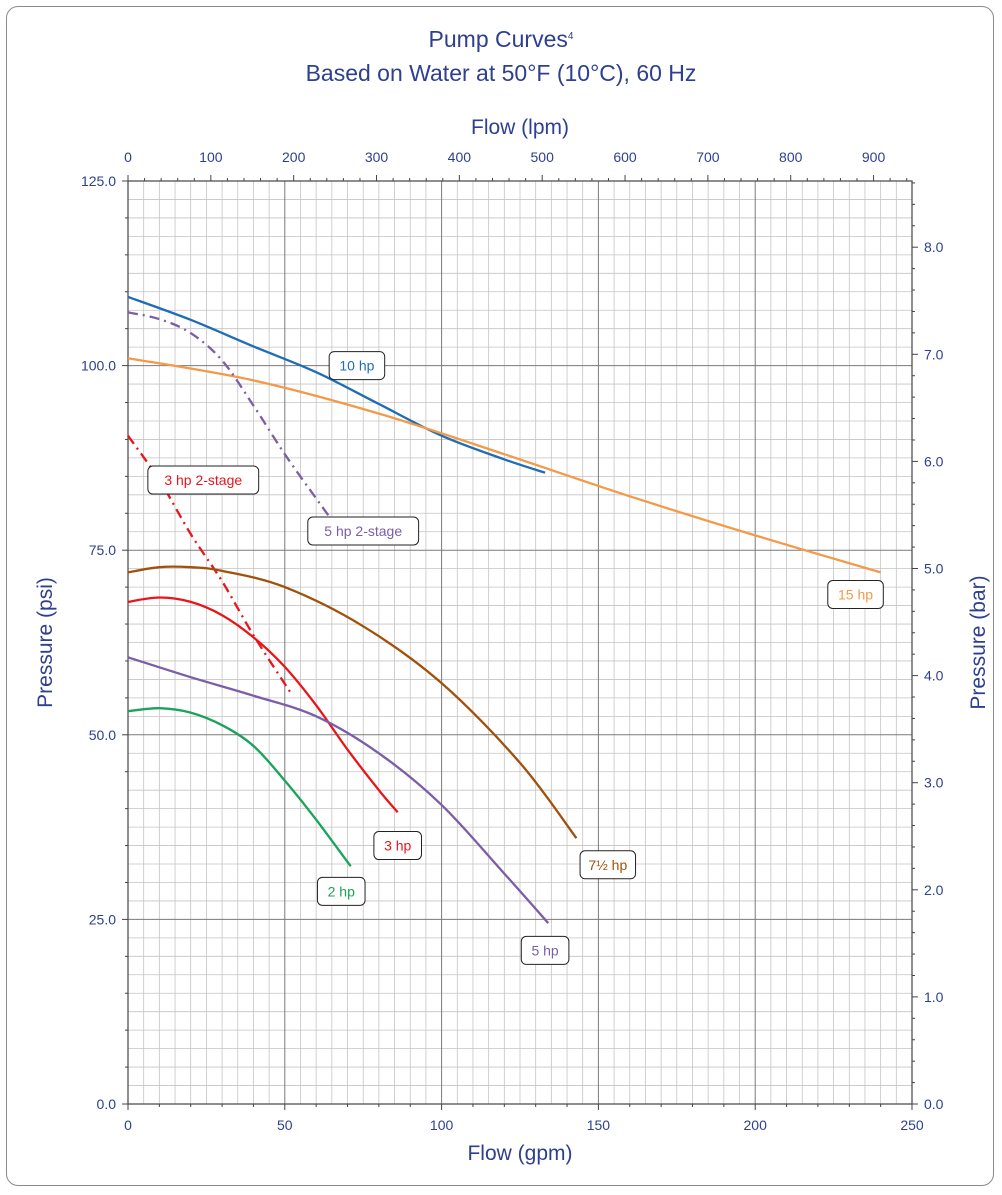 This screenshot has width=1002, height=1195. What do you see at coordinates (599, 1125) in the screenshot?
I see `x-tick-label: 150` at bounding box center [599, 1125].